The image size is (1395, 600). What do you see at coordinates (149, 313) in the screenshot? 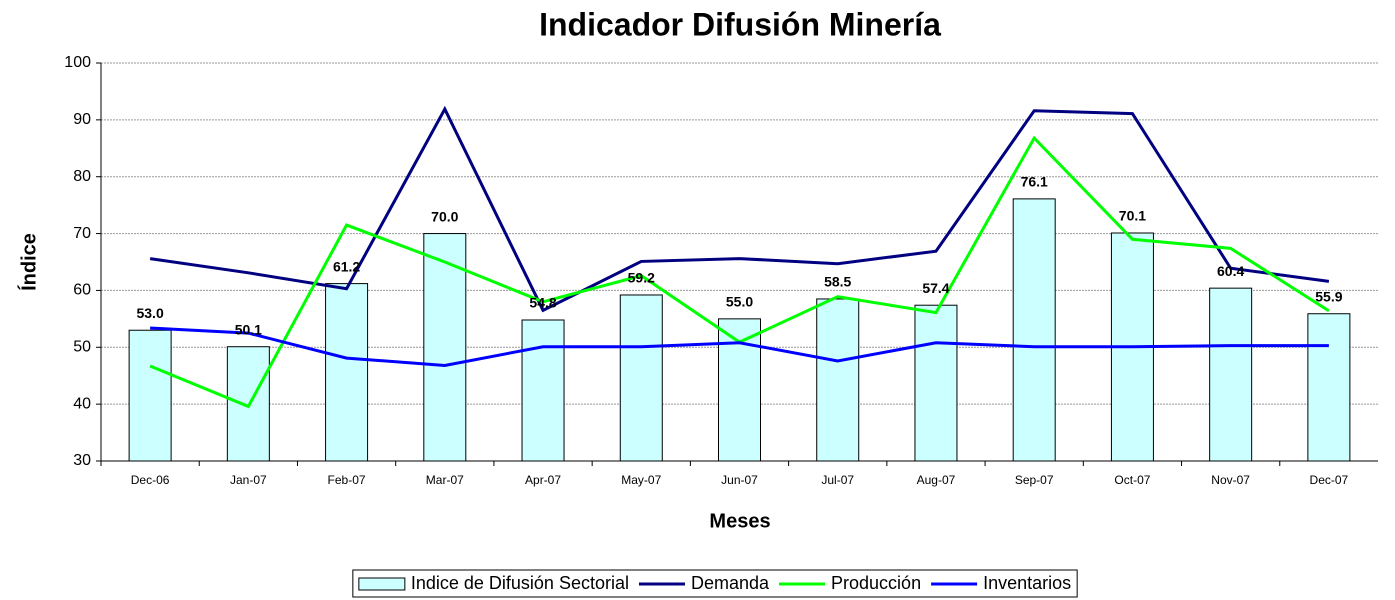
I see `data-label: 53.0` at bounding box center [149, 313].